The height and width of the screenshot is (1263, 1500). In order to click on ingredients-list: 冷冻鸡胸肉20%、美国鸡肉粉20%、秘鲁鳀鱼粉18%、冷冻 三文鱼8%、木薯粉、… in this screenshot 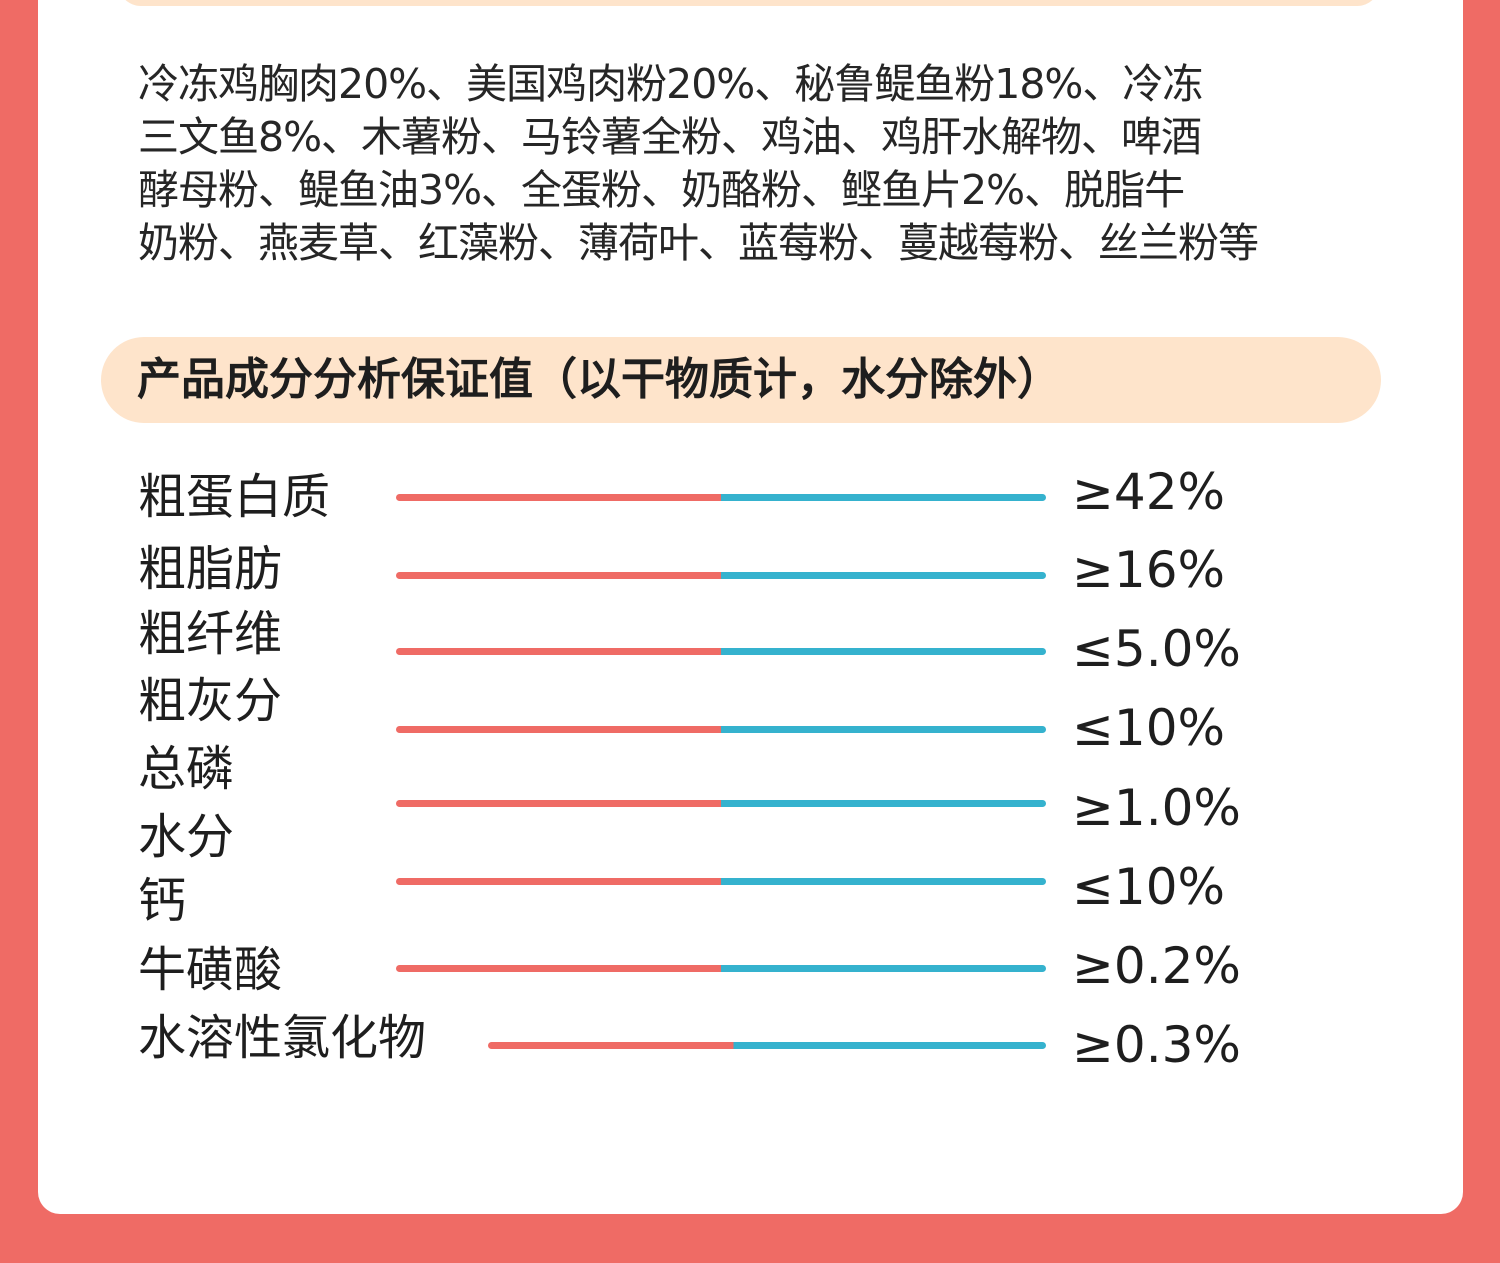, I will do `click(698, 163)`.